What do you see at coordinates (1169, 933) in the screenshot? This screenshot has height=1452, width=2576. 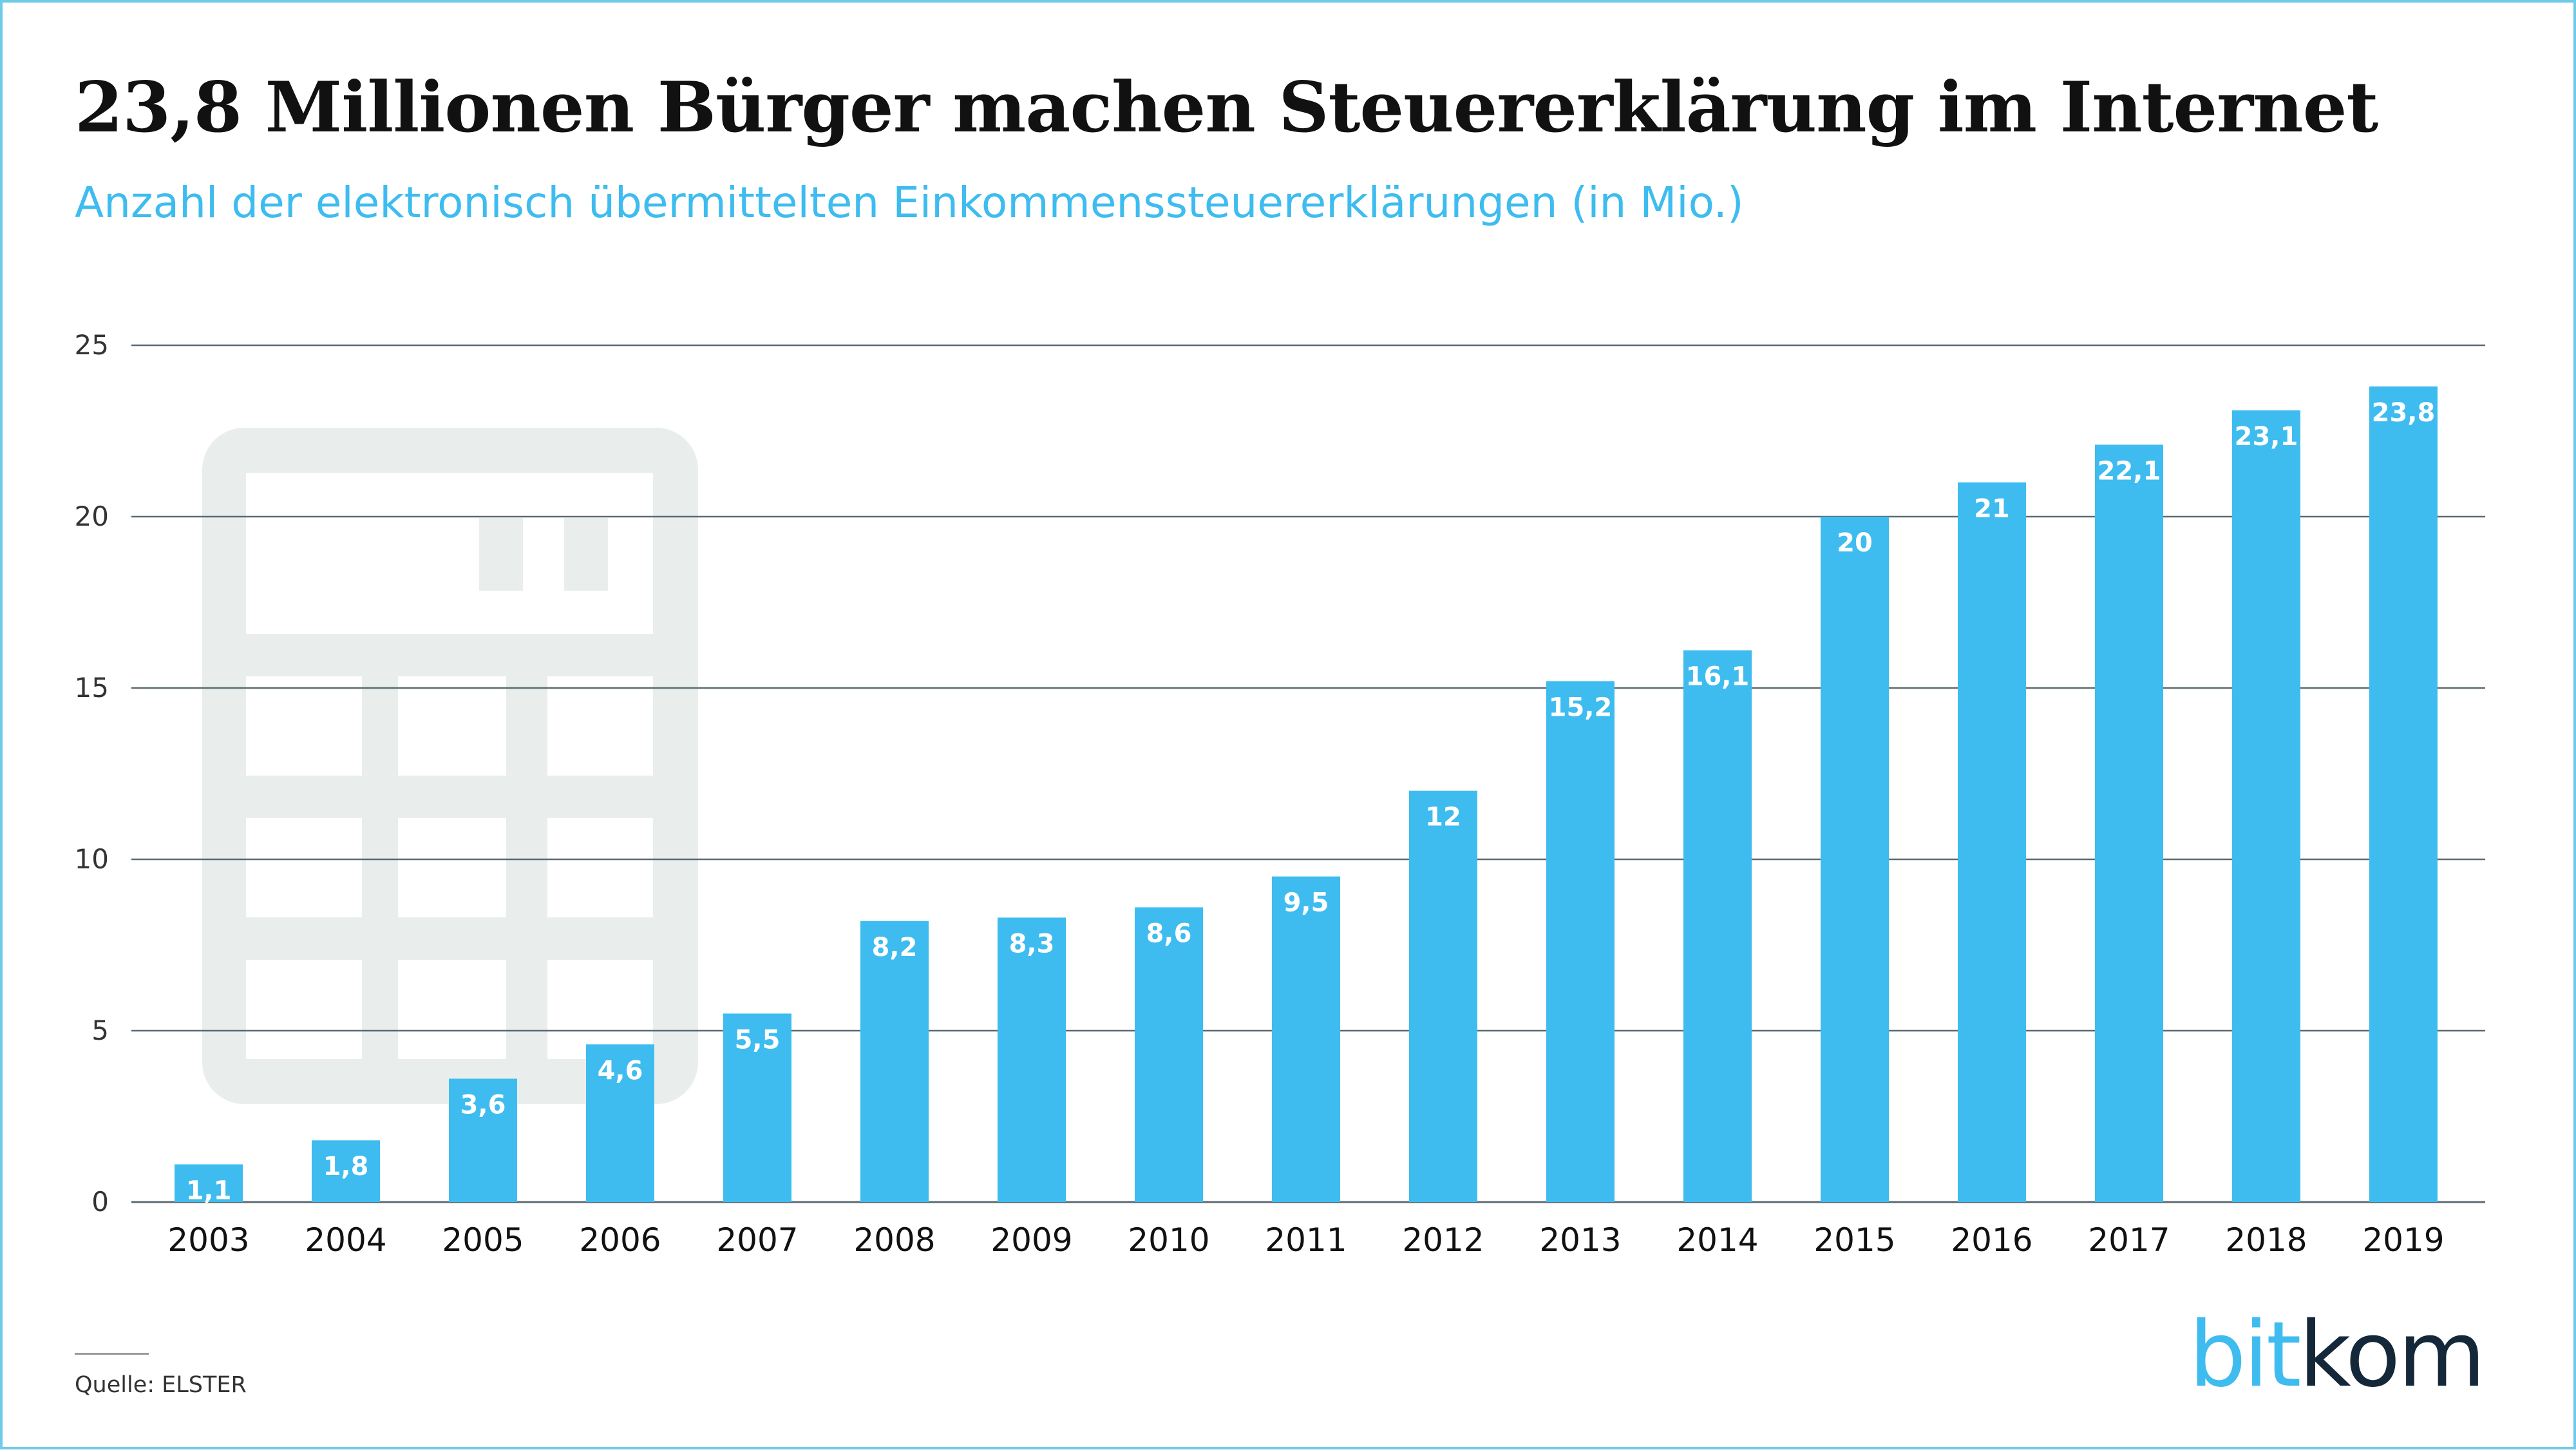 I see `value-label: 8,6` at bounding box center [1169, 933].